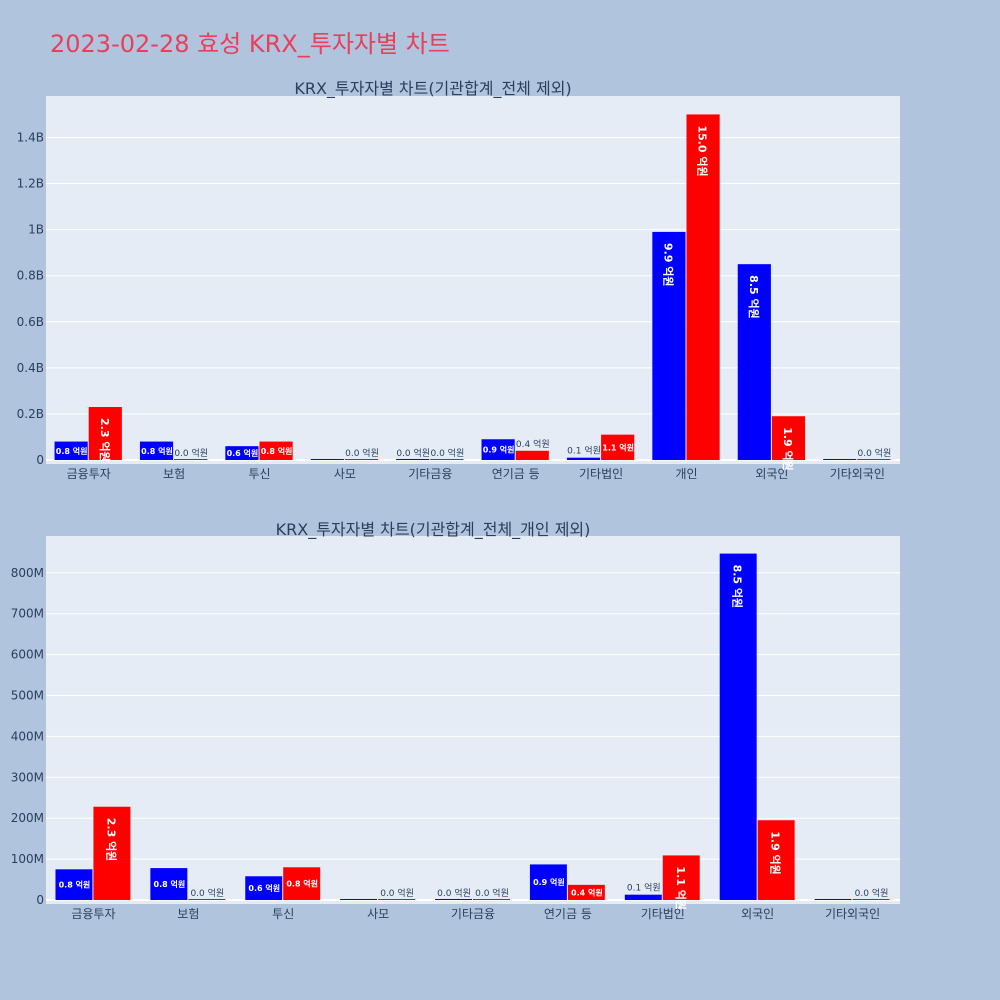  I want to click on bar-value-label: 0.4 억원, so click(533, 444).